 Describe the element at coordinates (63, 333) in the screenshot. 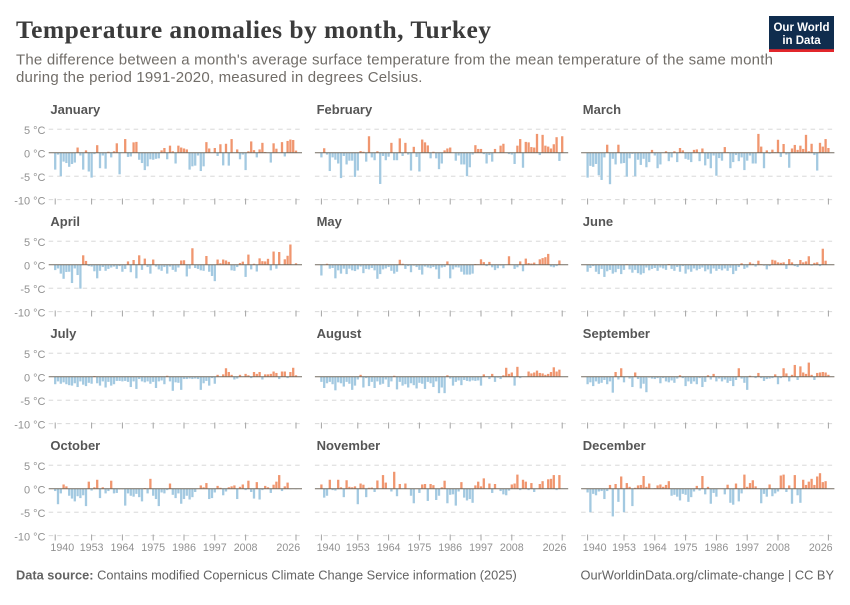

I see `svg-text: July` at that location.